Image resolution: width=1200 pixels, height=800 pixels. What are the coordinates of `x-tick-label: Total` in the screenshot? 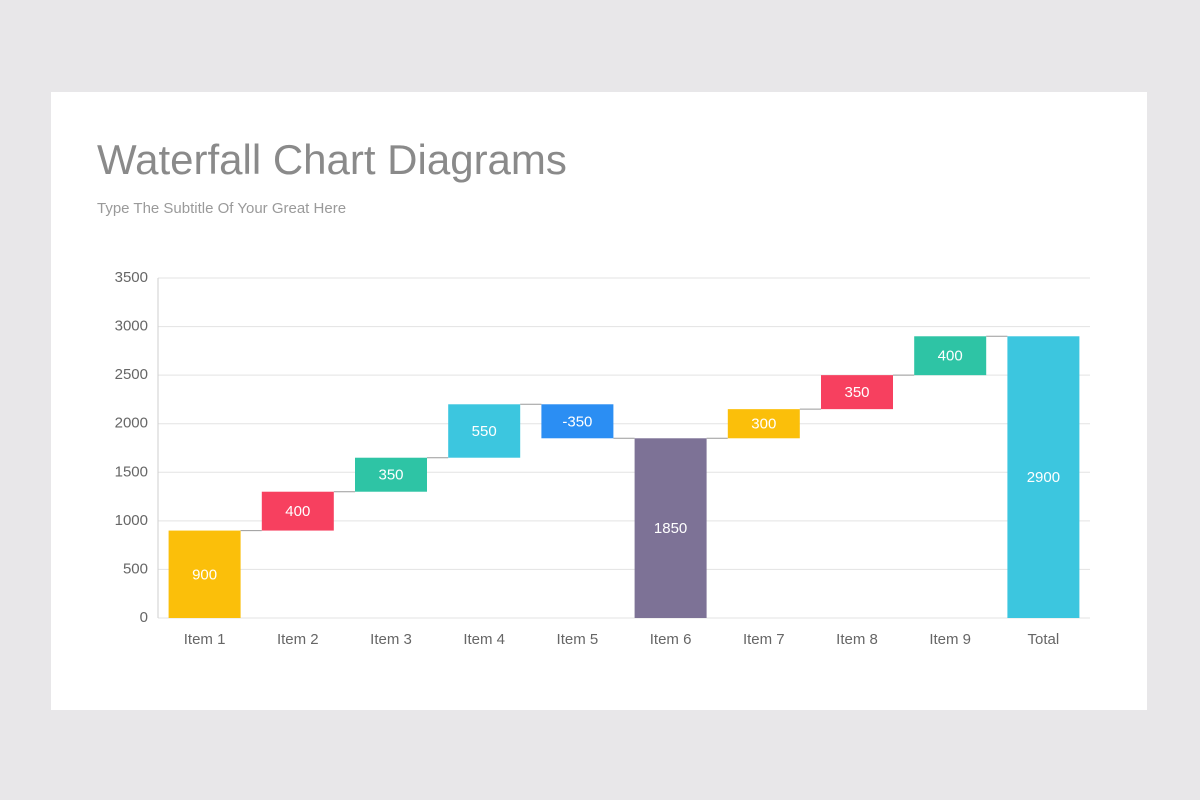 It's located at (1044, 639).